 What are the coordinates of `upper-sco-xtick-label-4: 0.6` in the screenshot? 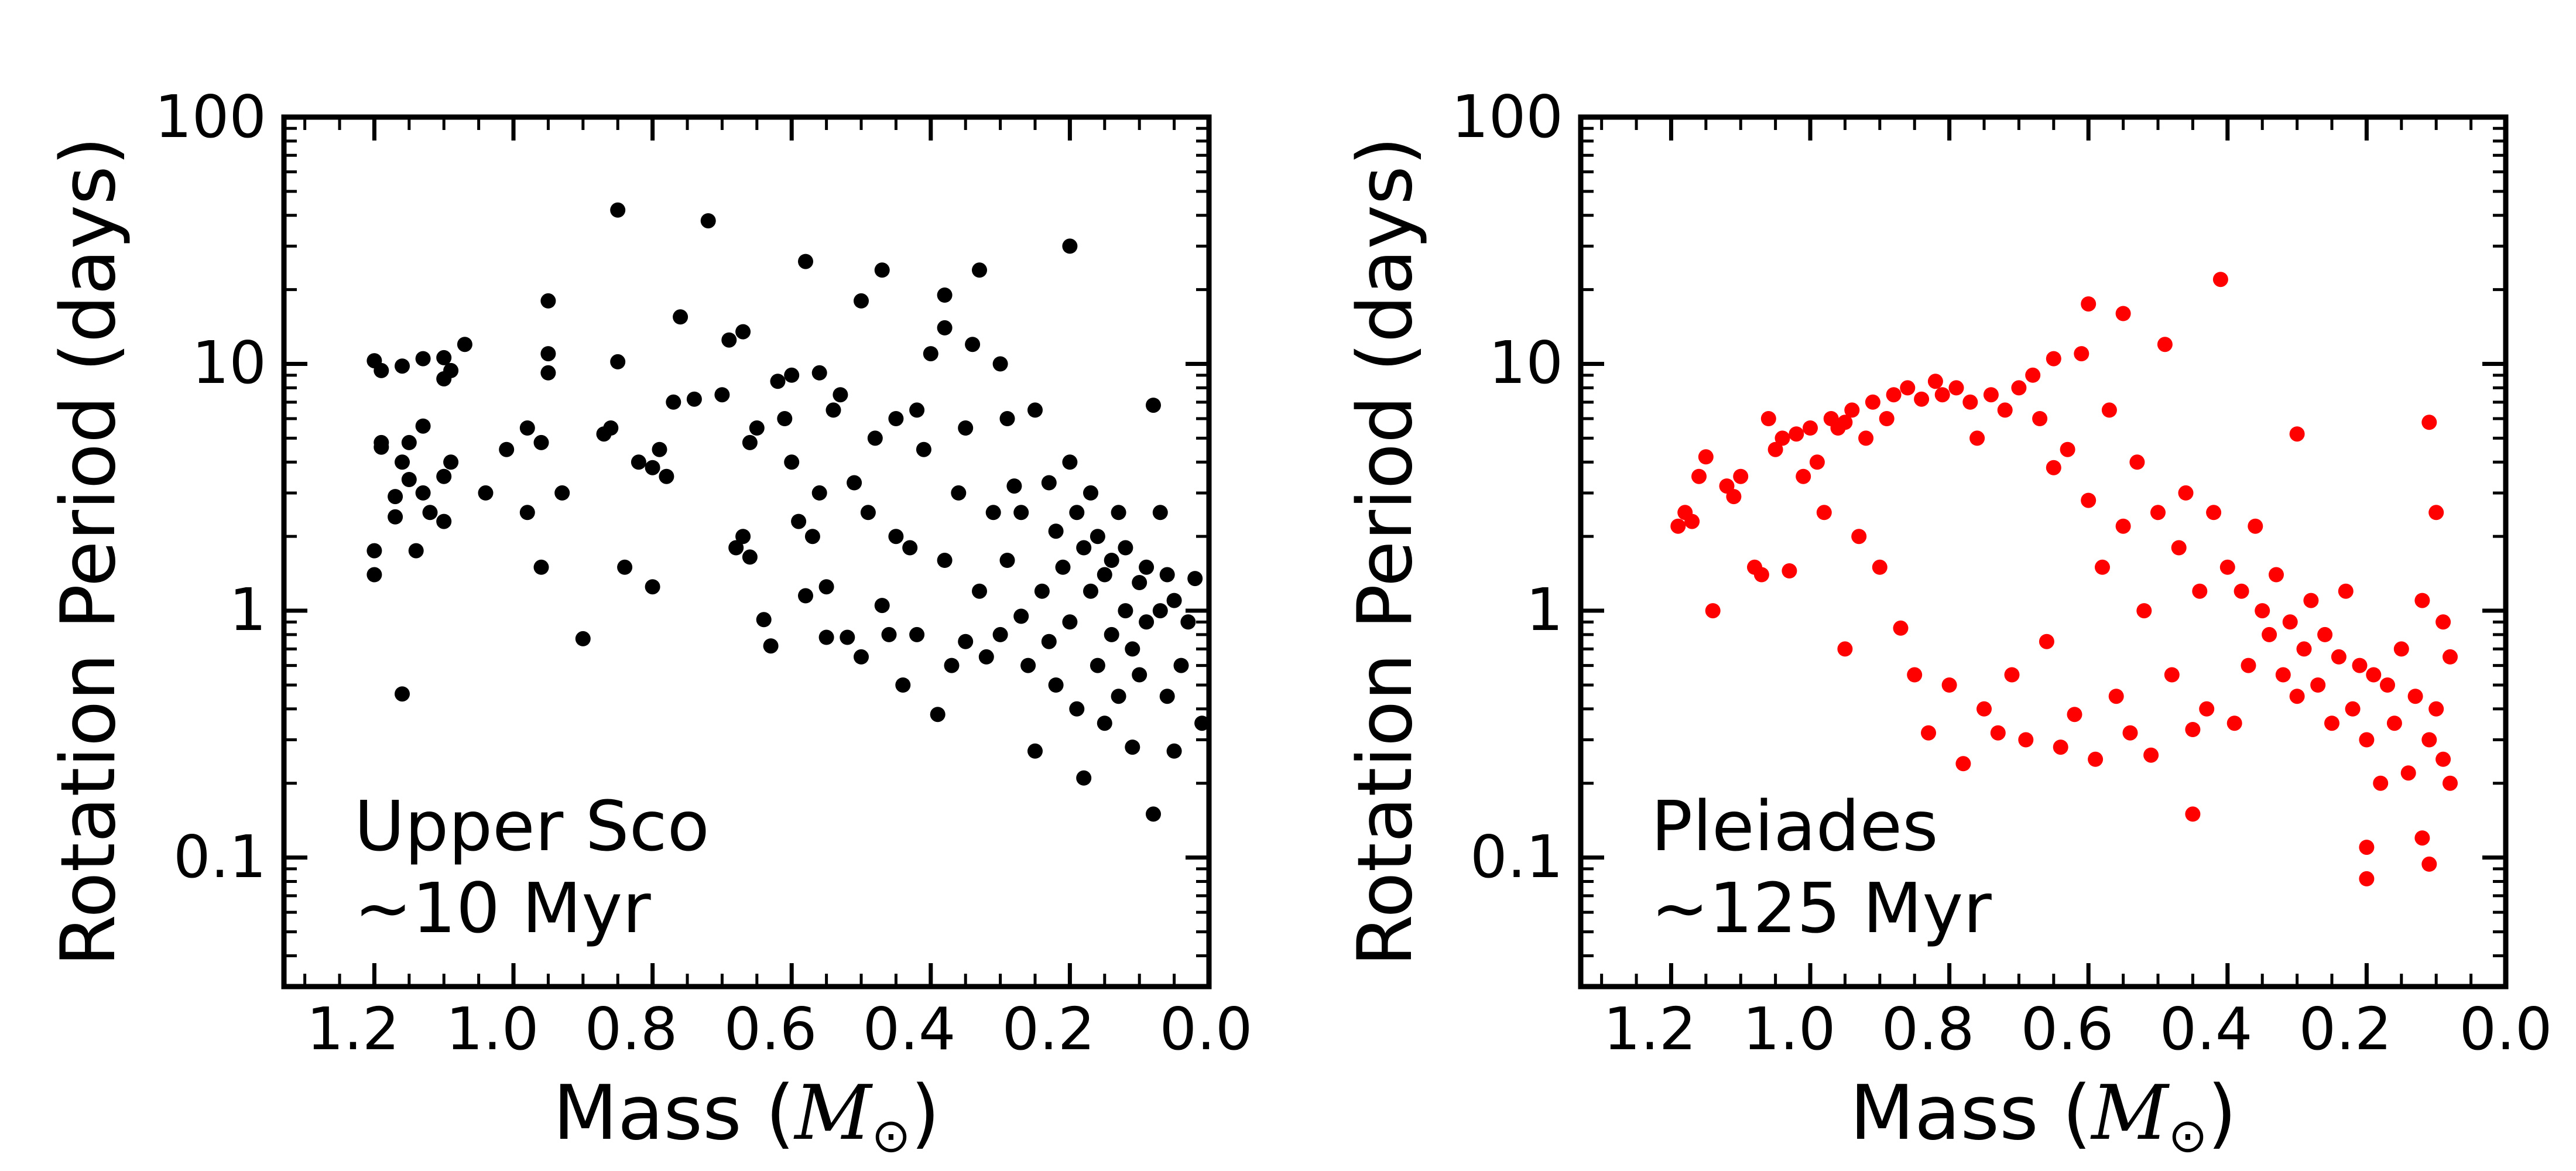 It's located at (770, 1029).